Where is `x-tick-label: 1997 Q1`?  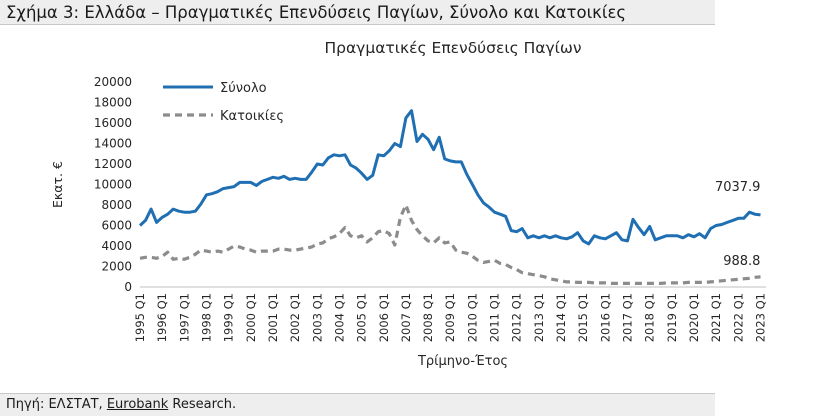
x-tick-label: 1997 Q1 is located at coordinates (184, 317).